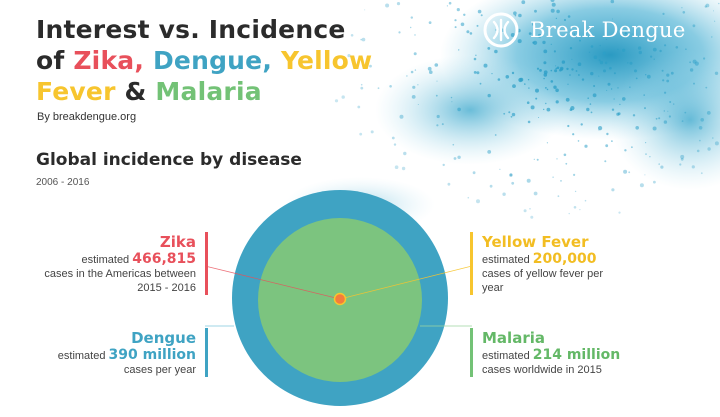  What do you see at coordinates (177, 242) in the screenshot?
I see `zika-label: Zika` at bounding box center [177, 242].